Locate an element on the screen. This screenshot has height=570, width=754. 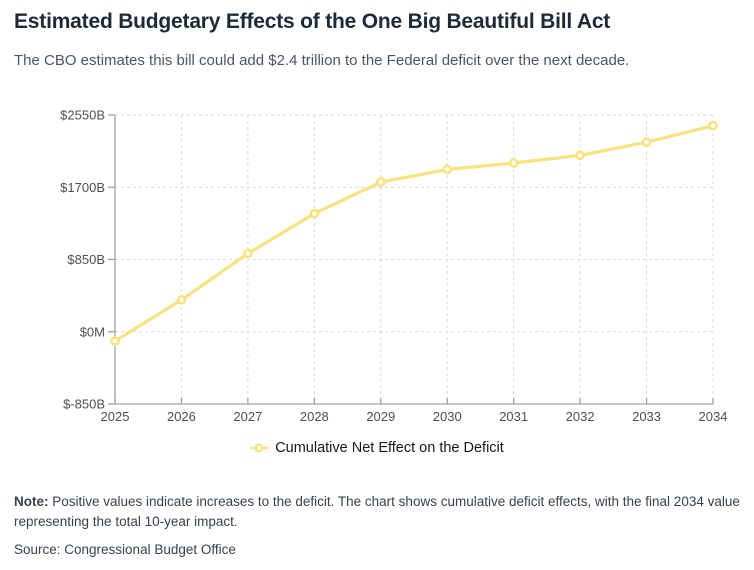
x-axis-tick-label: 2025 is located at coordinates (115, 416).